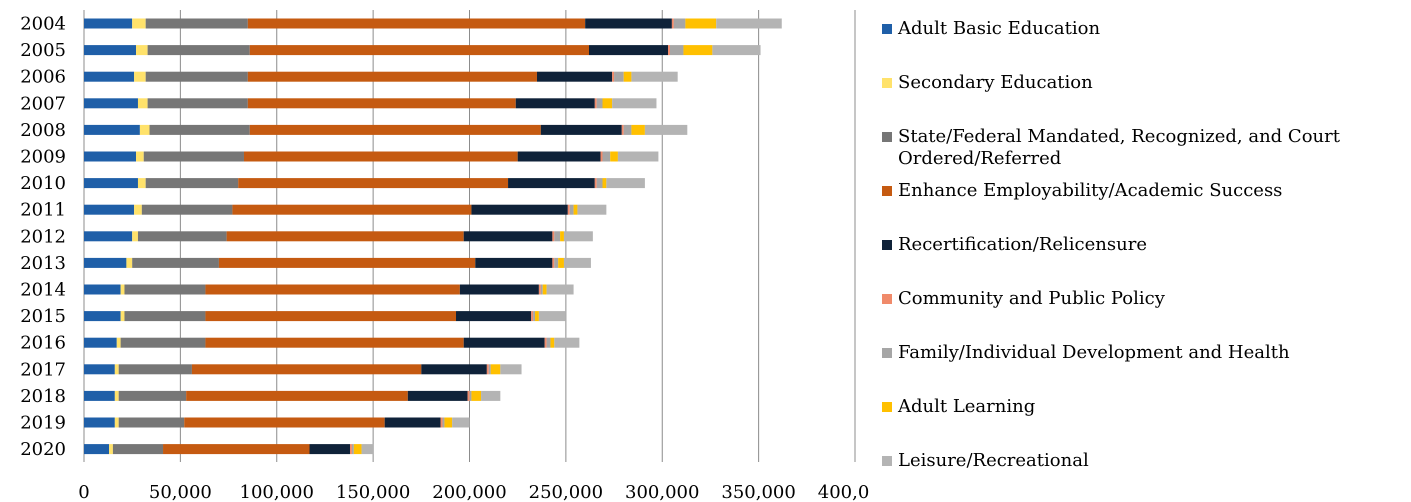 This screenshot has height=502, width=1411. Describe the element at coordinates (967, 406) in the screenshot. I see `legend-label: Adult Learning` at that location.